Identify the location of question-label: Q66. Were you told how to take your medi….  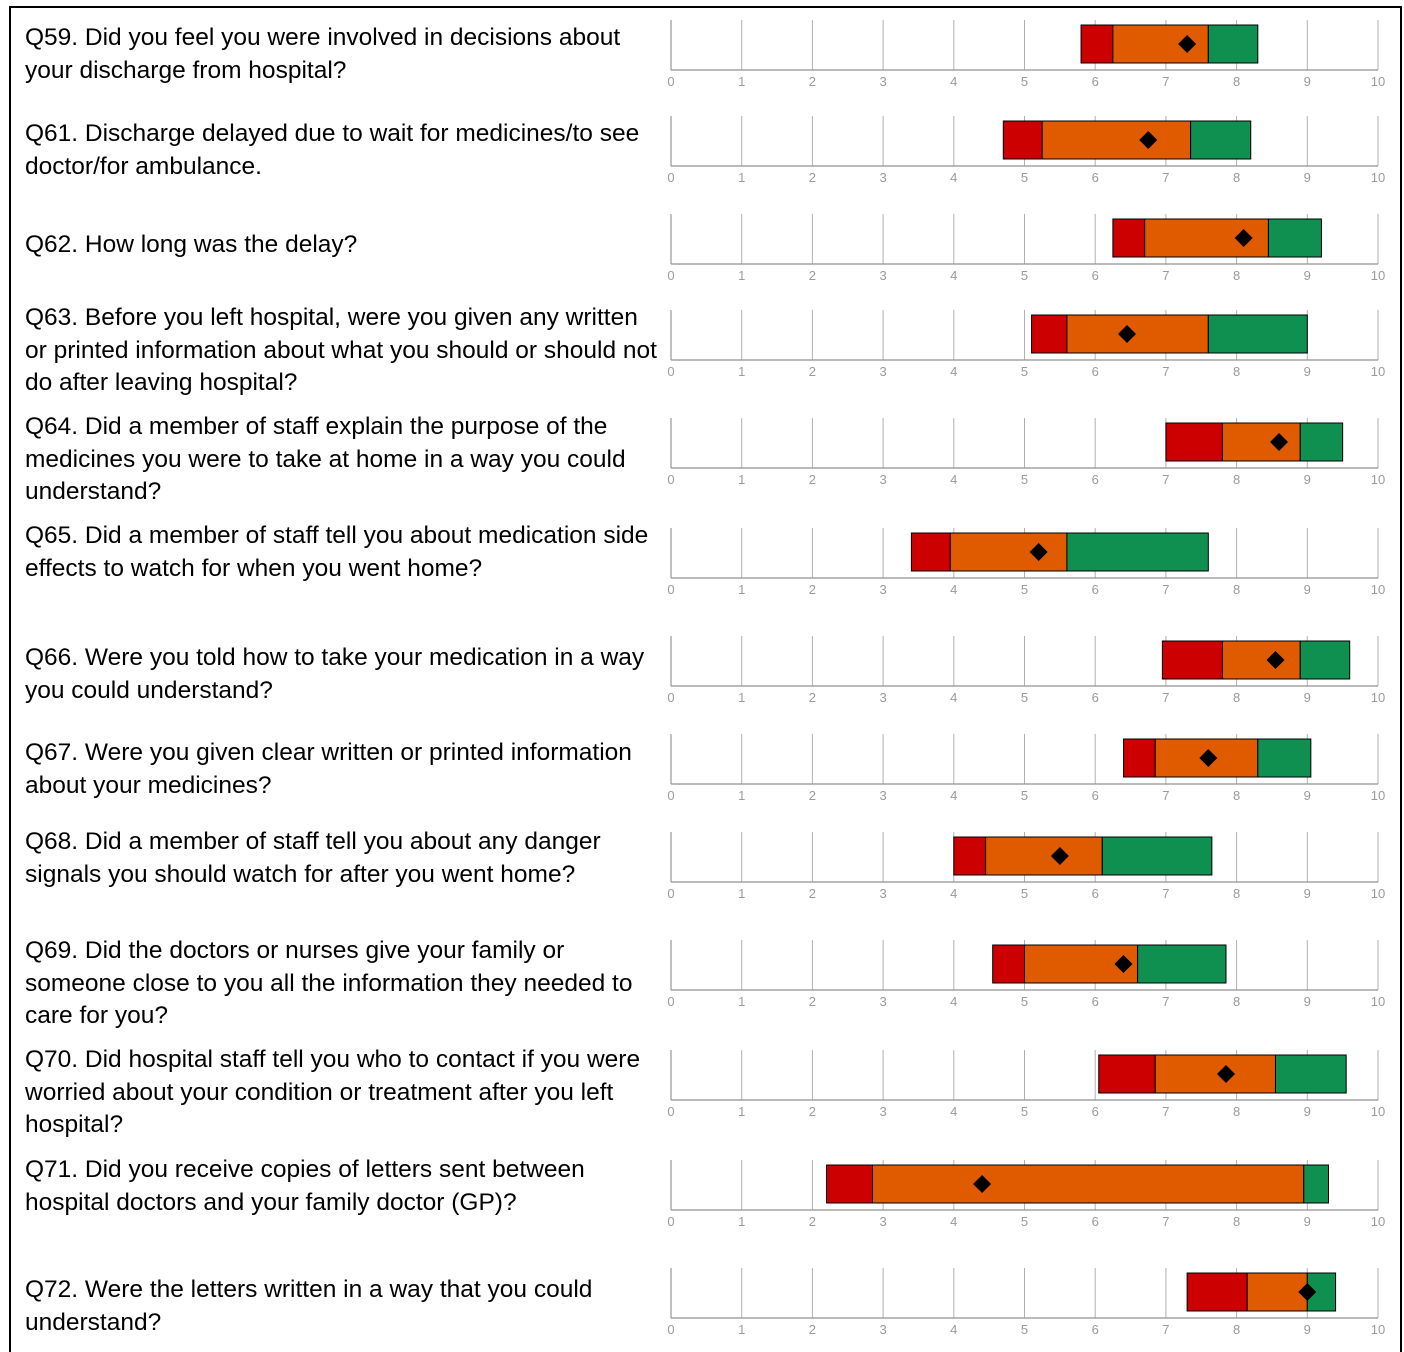
(335, 674).